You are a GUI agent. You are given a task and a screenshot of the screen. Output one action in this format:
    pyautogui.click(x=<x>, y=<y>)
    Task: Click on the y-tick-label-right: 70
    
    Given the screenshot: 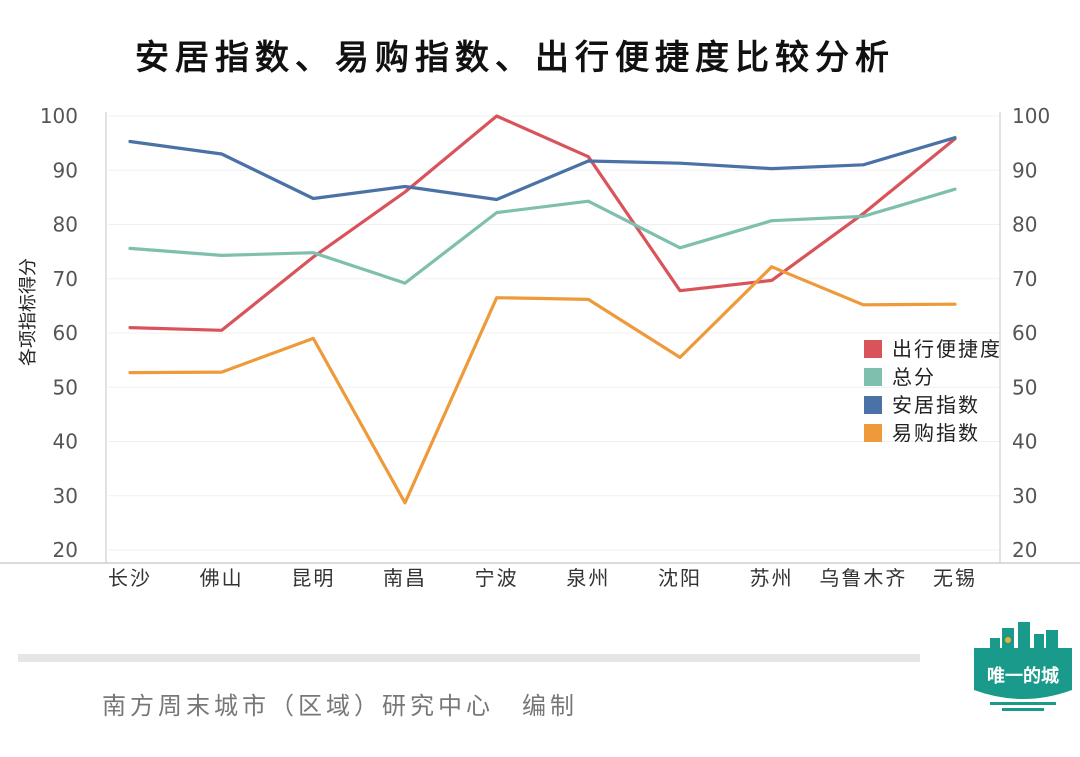 What is the action you would take?
    pyautogui.click(x=1024, y=279)
    